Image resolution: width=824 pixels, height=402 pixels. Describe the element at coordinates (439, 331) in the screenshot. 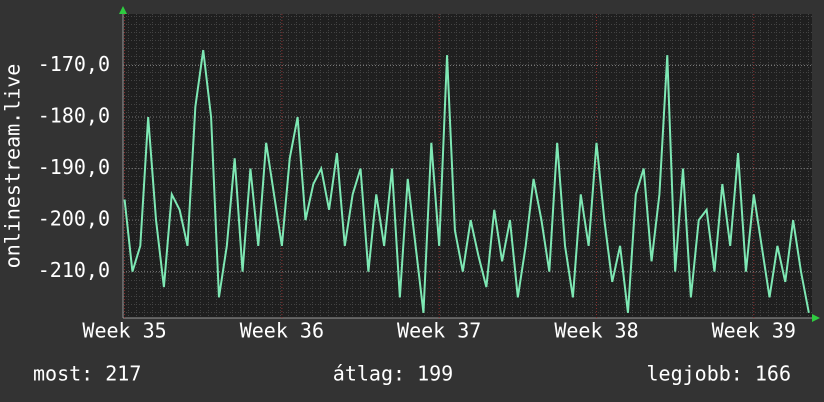

I see `x-tick-label: Week 37` at that location.